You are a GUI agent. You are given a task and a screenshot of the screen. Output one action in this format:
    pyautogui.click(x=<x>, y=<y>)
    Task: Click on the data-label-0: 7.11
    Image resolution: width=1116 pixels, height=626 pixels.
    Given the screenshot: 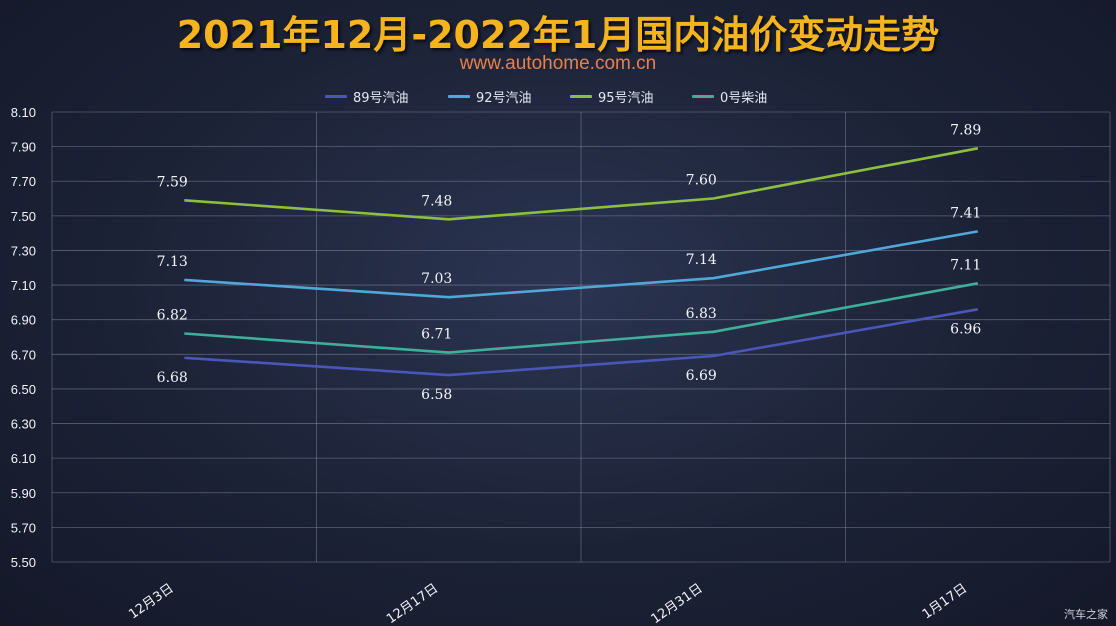 What is the action you would take?
    pyautogui.click(x=965, y=265)
    